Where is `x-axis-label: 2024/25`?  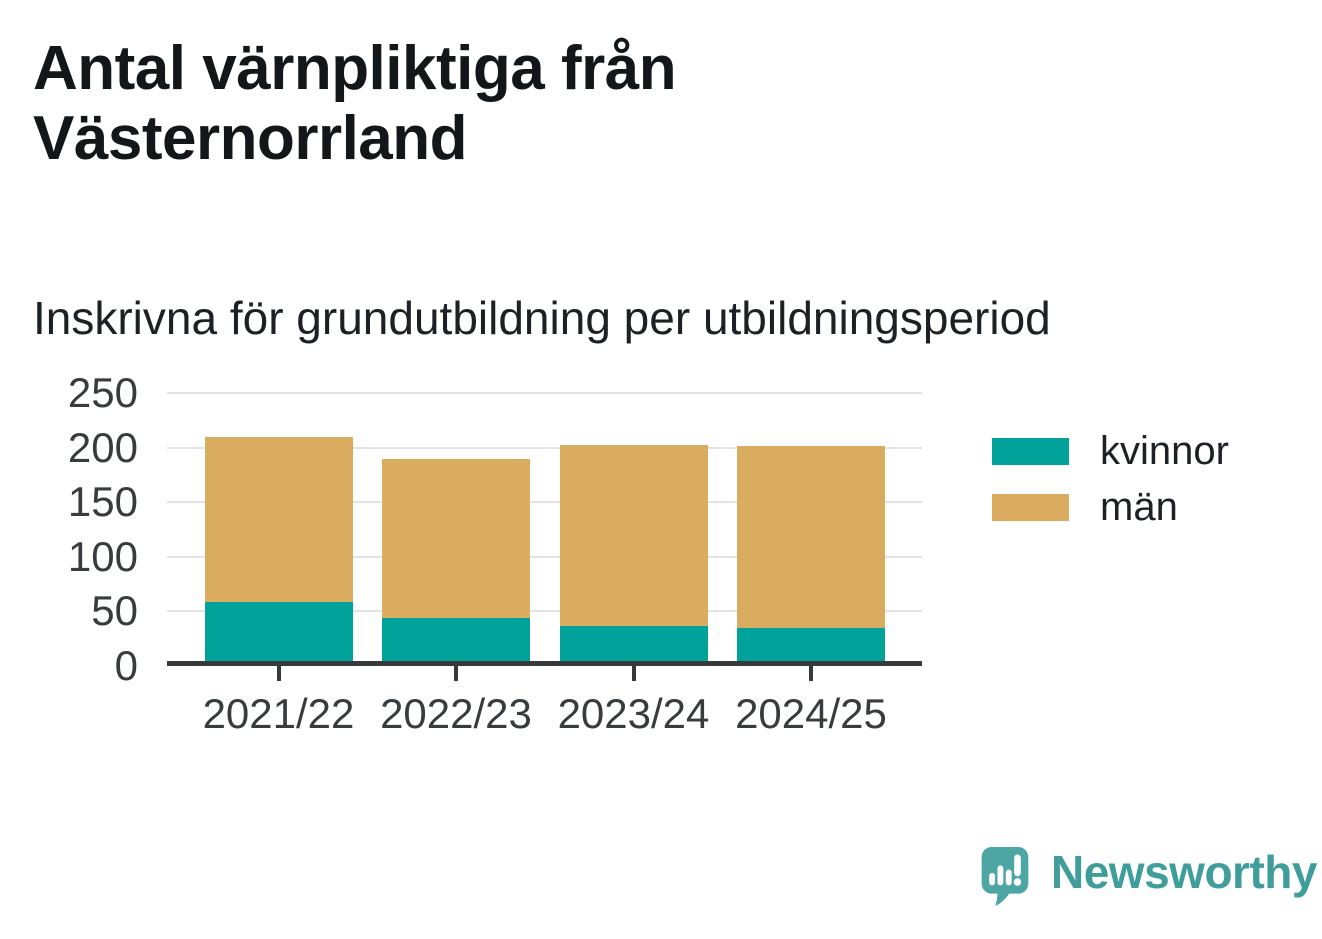 x-axis-label: 2024/25 is located at coordinates (811, 713).